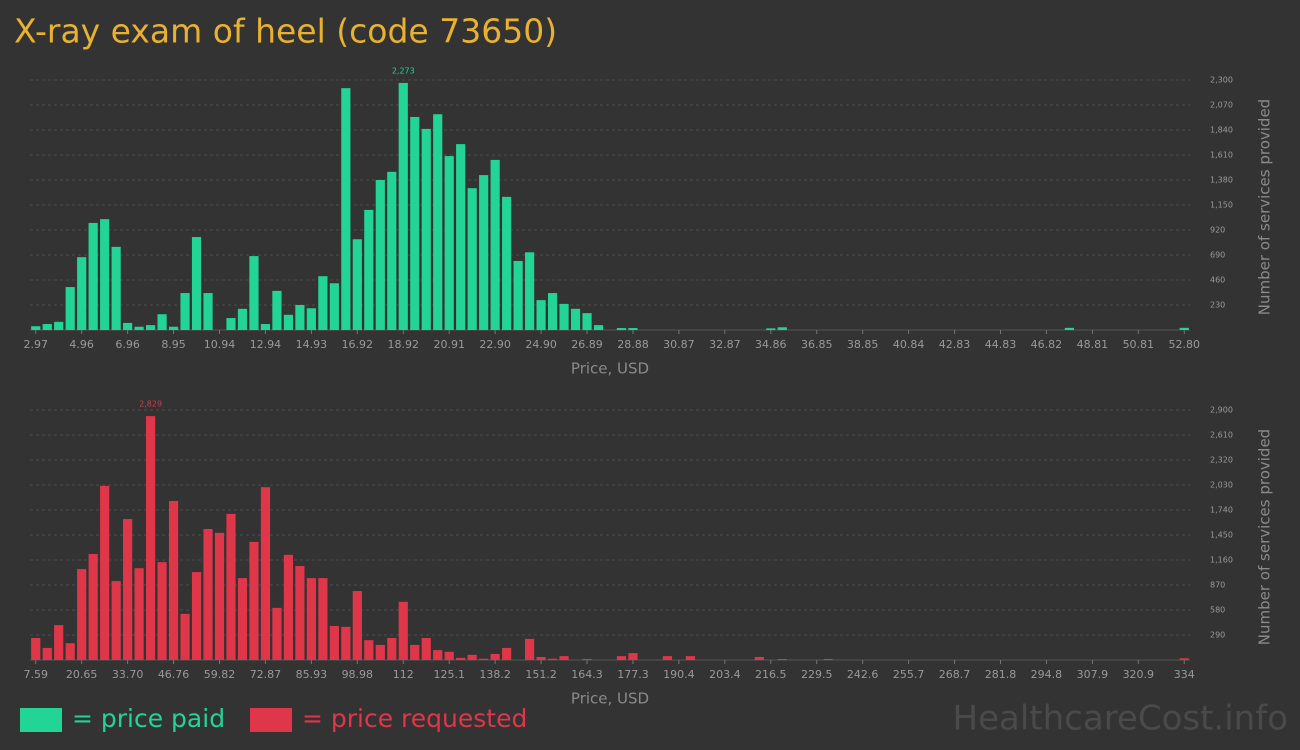 Image resolution: width=1300 pixels, height=750 pixels. Describe the element at coordinates (1265, 207) in the screenshot. I see `y-axis-title: Number of services provided` at that location.